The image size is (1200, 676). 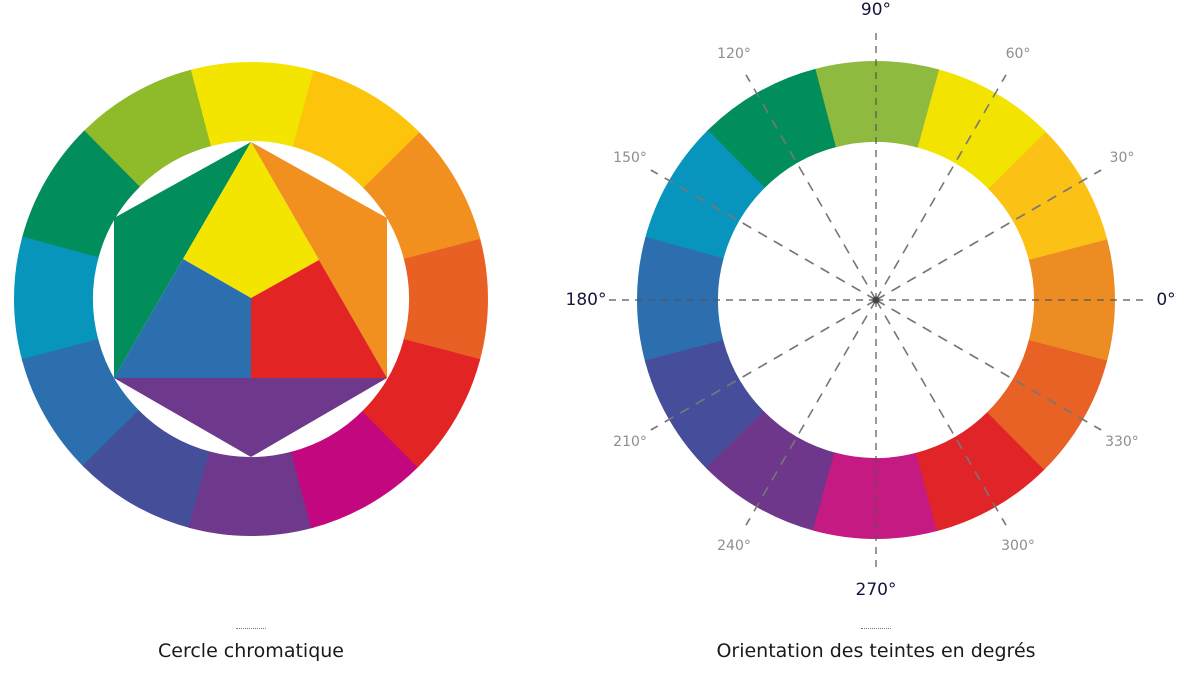 I want to click on degree-label-120: 120°, so click(x=734, y=54).